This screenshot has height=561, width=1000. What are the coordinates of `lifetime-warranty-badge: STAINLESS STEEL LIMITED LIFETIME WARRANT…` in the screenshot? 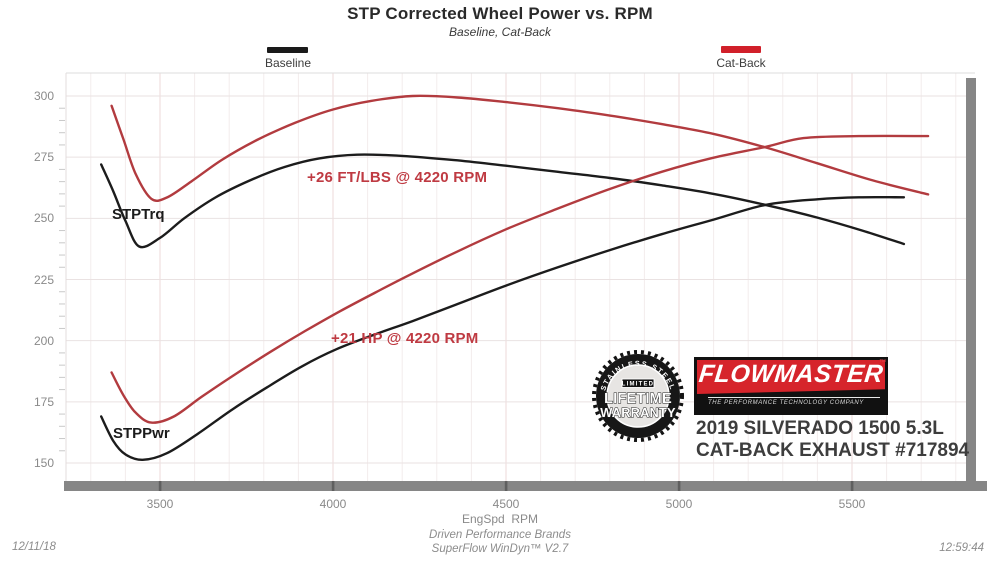 It's located at (638, 396).